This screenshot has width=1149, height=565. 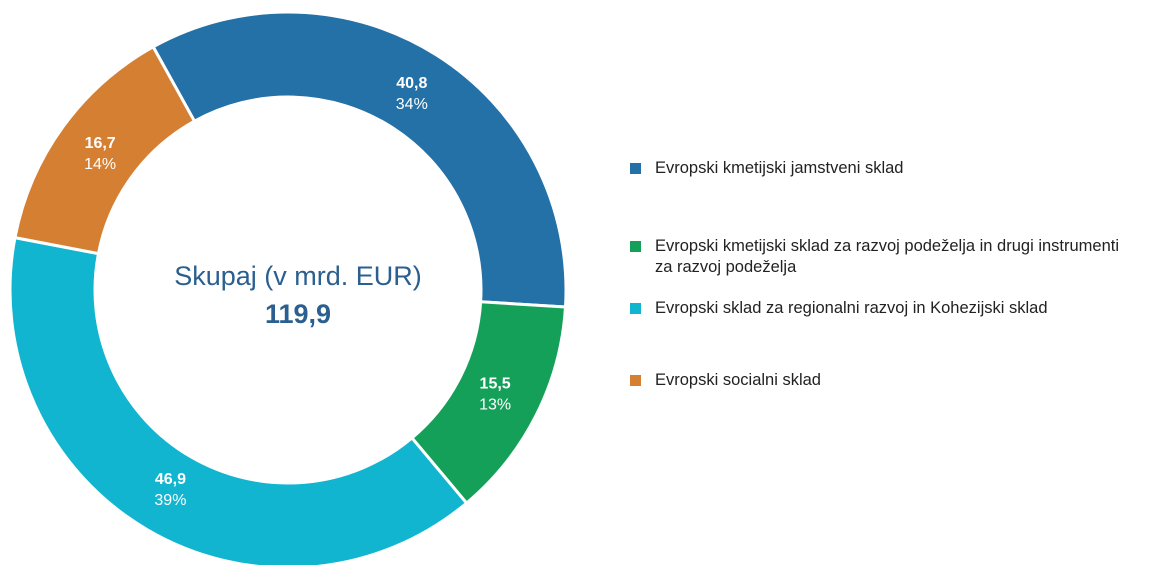 I want to click on percent-label: 13%, so click(x=495, y=405).